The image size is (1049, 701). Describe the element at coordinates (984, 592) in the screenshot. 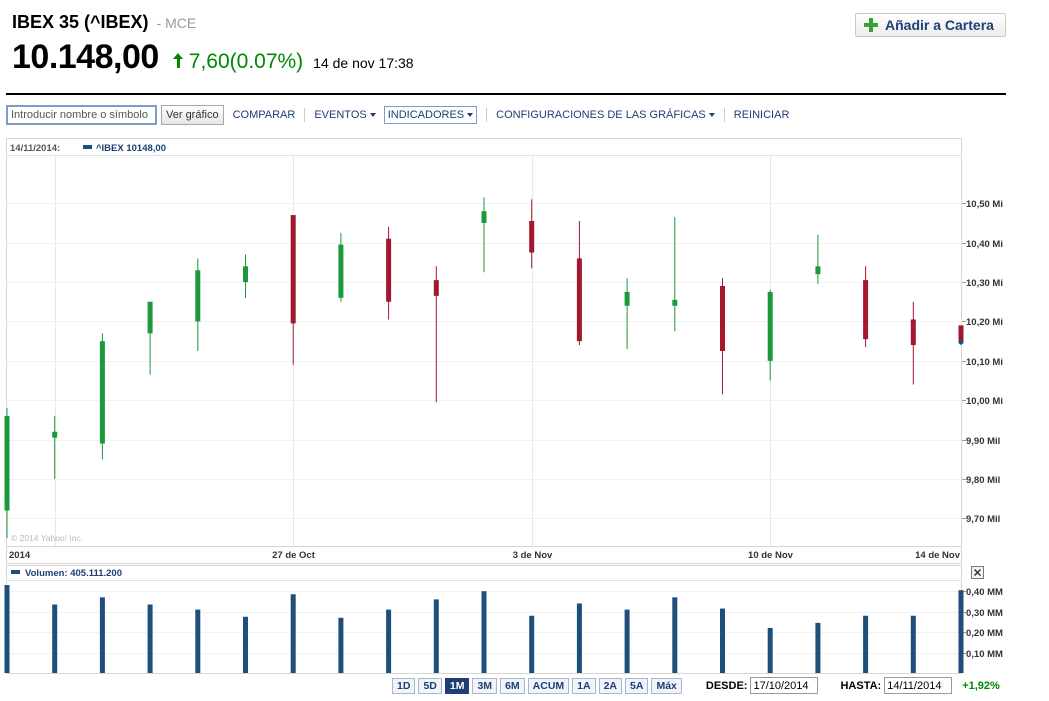

I see `volume-tick-label: 0,40 MM` at that location.